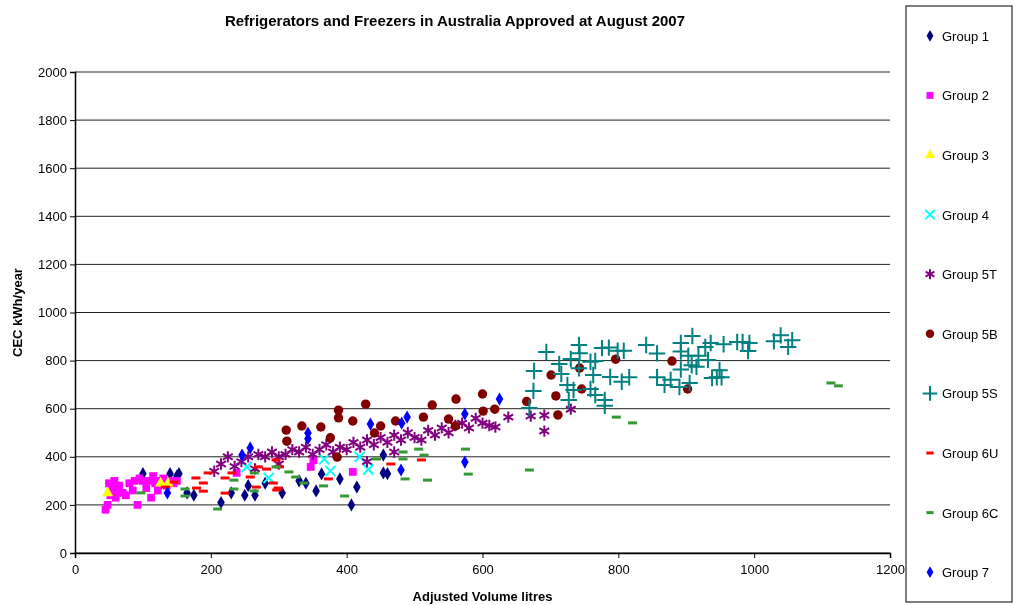  What do you see at coordinates (890, 569) in the screenshot?
I see `x-tick-label: 1200` at bounding box center [890, 569].